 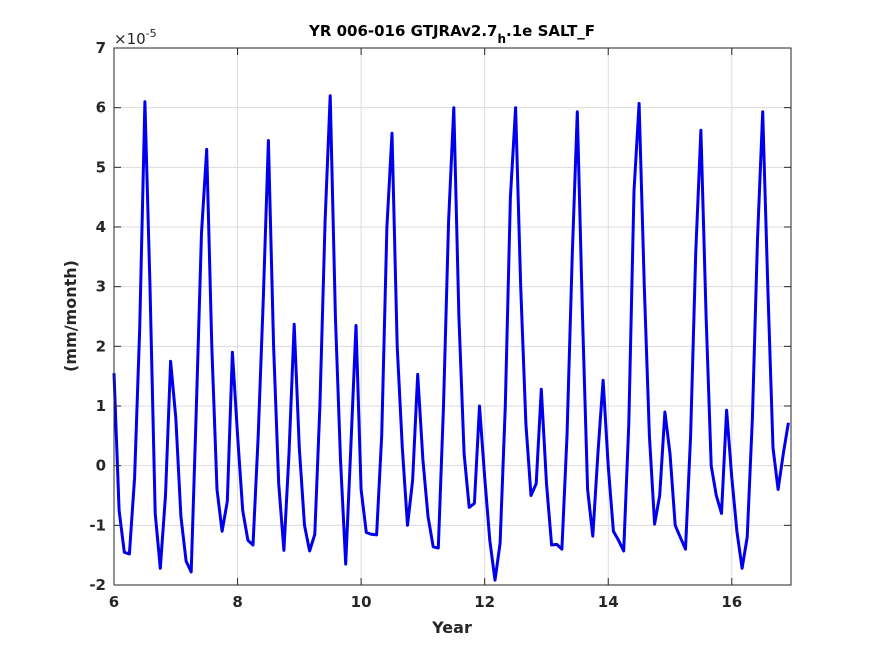 What do you see at coordinates (97, 585) in the screenshot?
I see `y-tick-label: -2` at bounding box center [97, 585].